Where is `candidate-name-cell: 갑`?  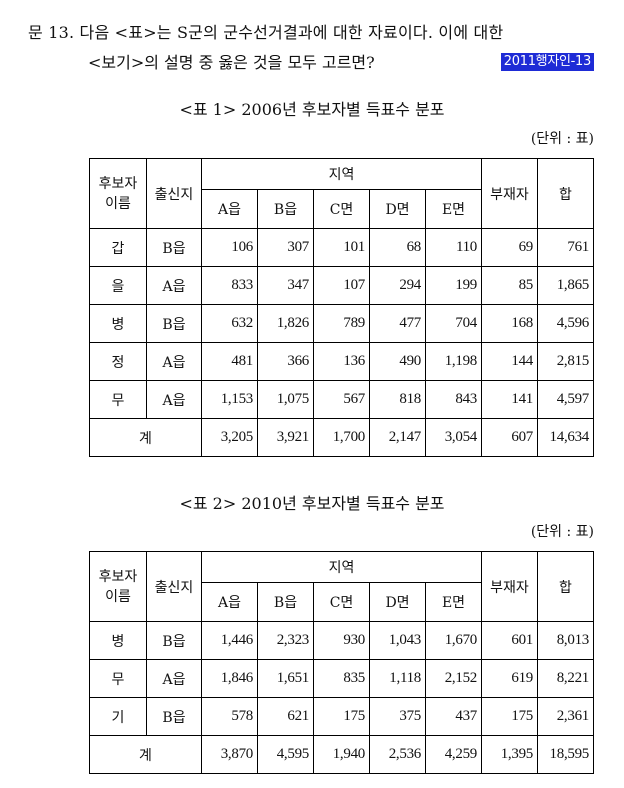
candidate-name-cell: 갑 is located at coordinates (118, 247).